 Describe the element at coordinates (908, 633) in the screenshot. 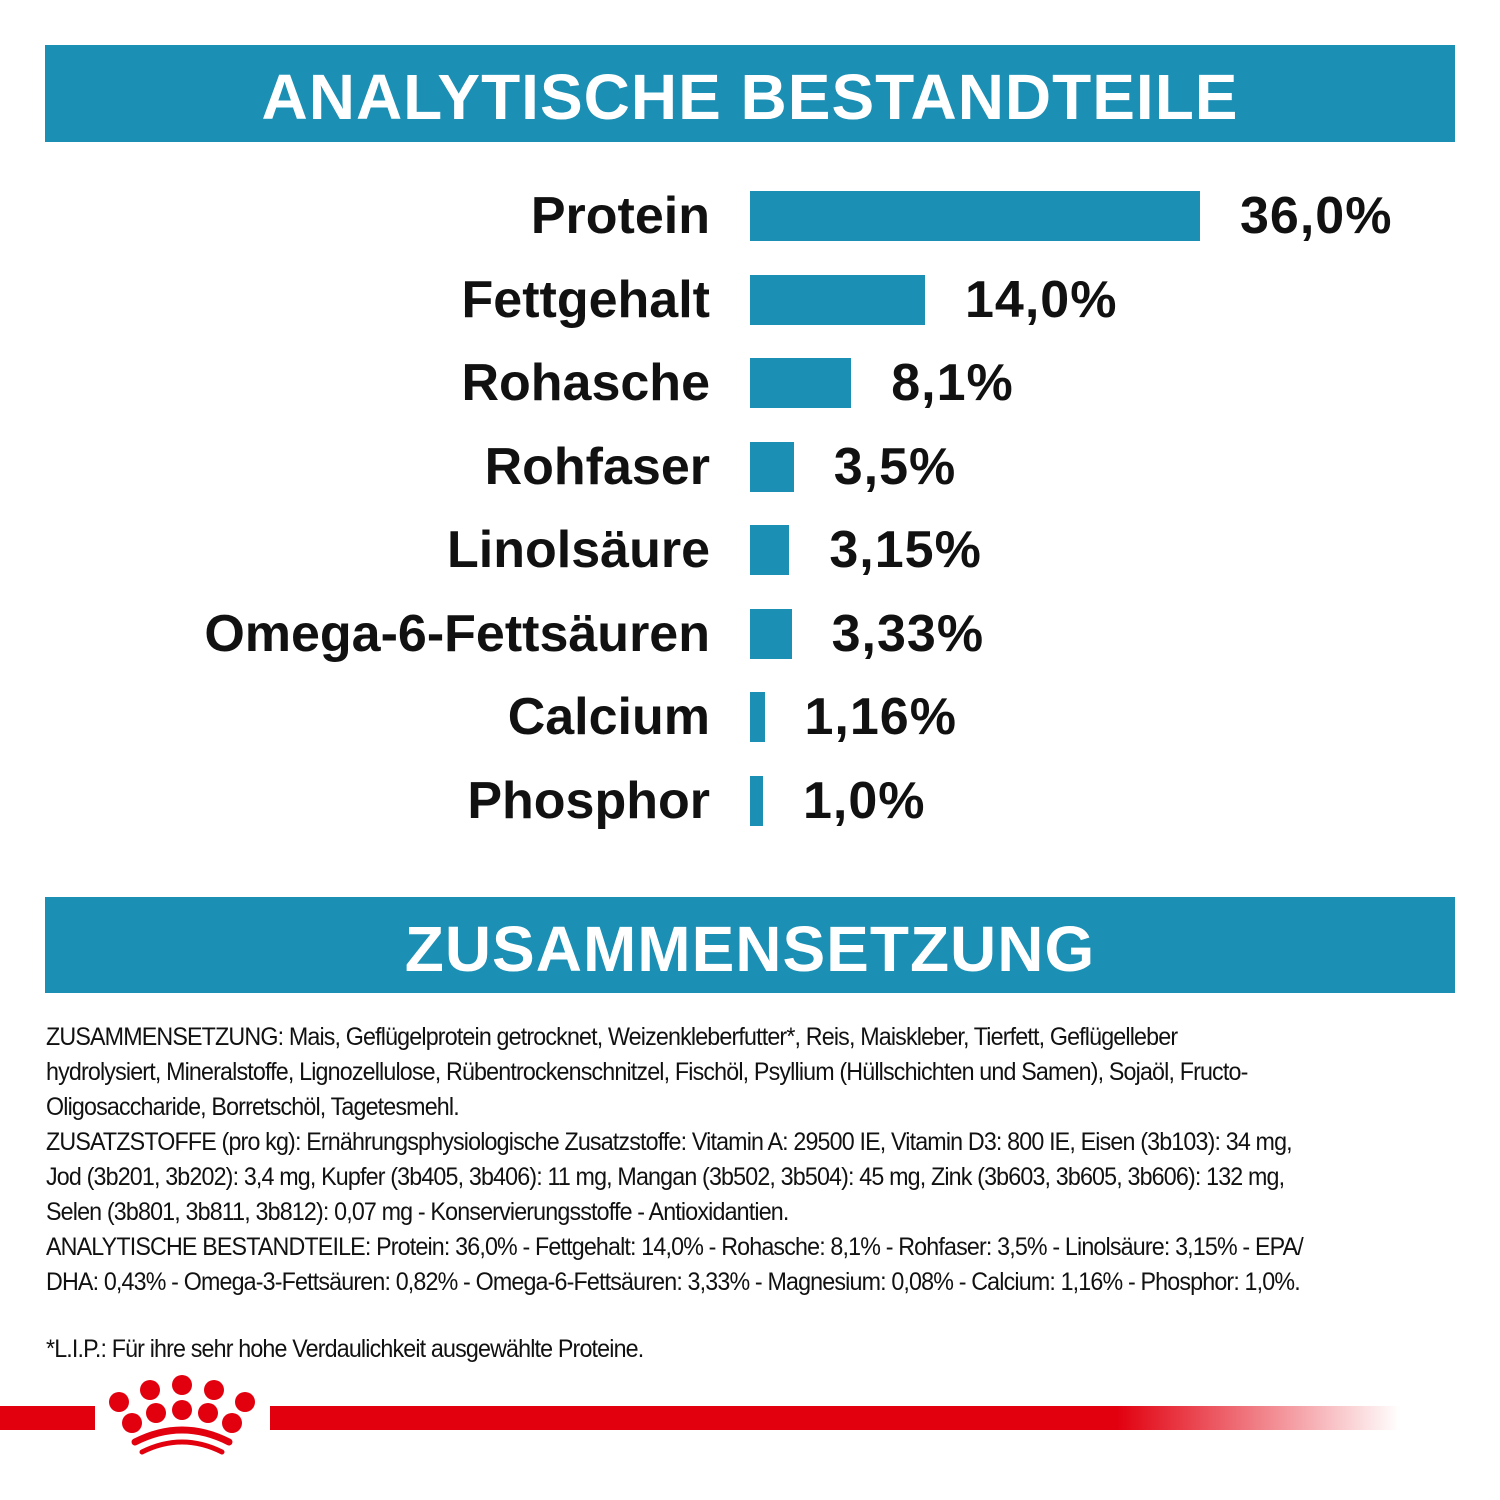

I see `bar-value-label: 3,33%` at that location.